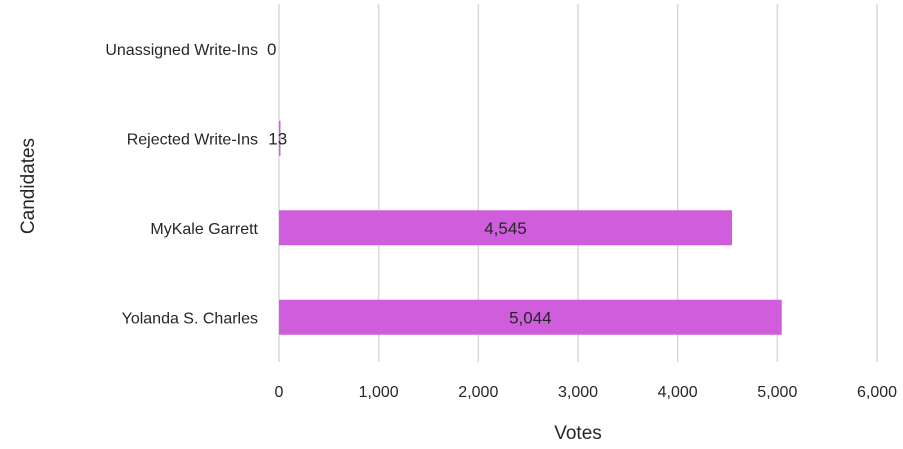 Image resolution: width=903 pixels, height=449 pixels. Describe the element at coordinates (877, 392) in the screenshot. I see `x-tick-label: 6,000` at that location.